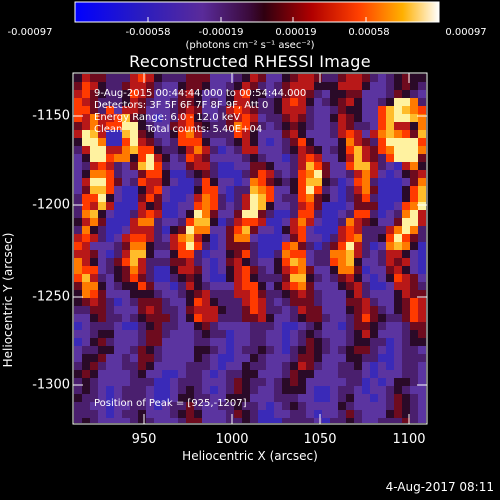 This screenshot has height=500, width=500. What do you see at coordinates (320, 439) in the screenshot?
I see `x-tick-label: 1050` at bounding box center [320, 439].